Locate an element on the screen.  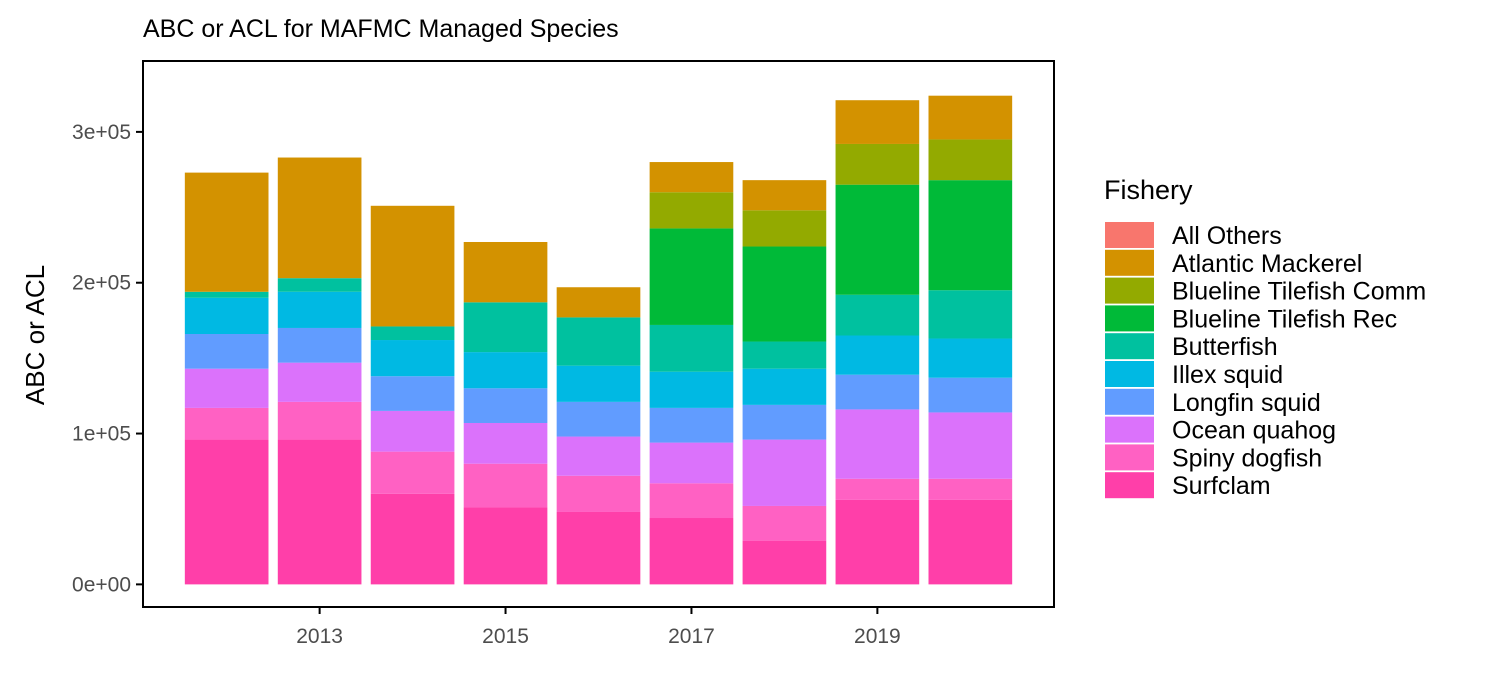
bar-segment-butterfish-2016 is located at coordinates (598, 341).